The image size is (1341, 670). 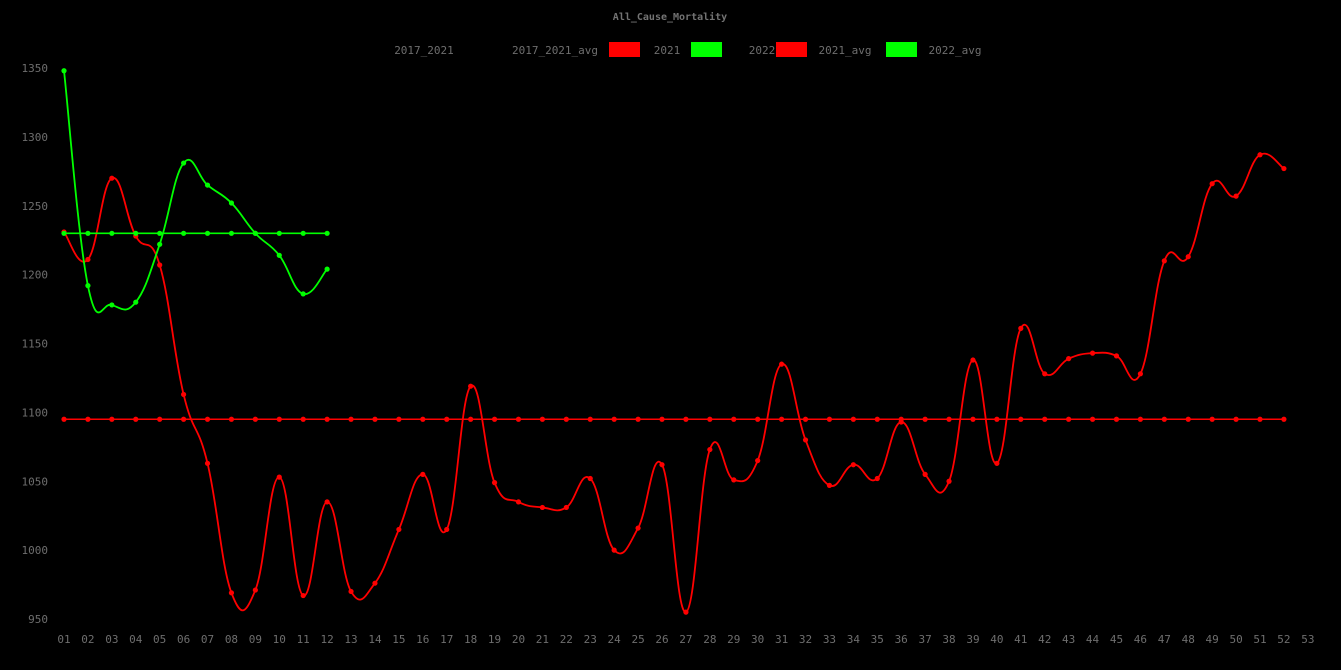 What do you see at coordinates (791, 49) in the screenshot?
I see `legend-swatch-2021_avg` at bounding box center [791, 49].